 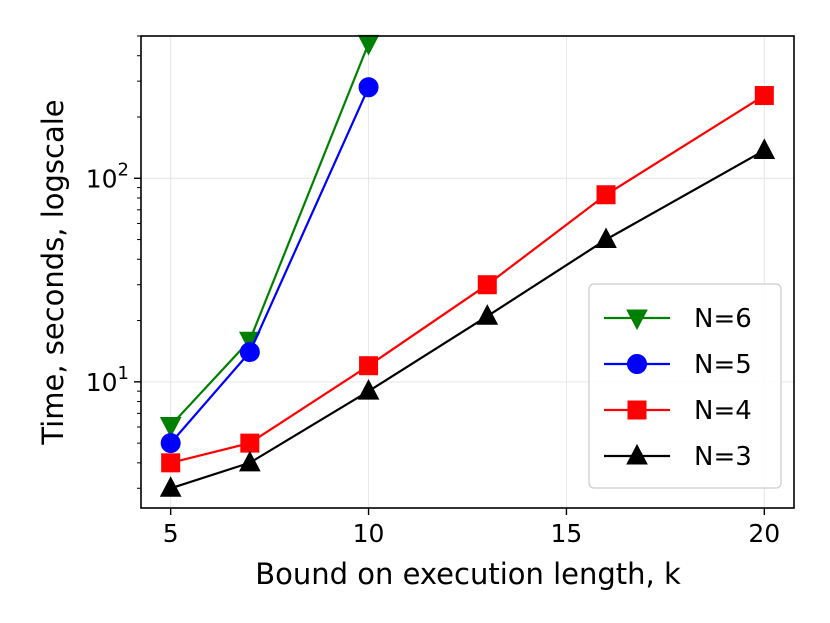 What do you see at coordinates (171, 533) in the screenshot?
I see `x-tick-label: 5` at bounding box center [171, 533].